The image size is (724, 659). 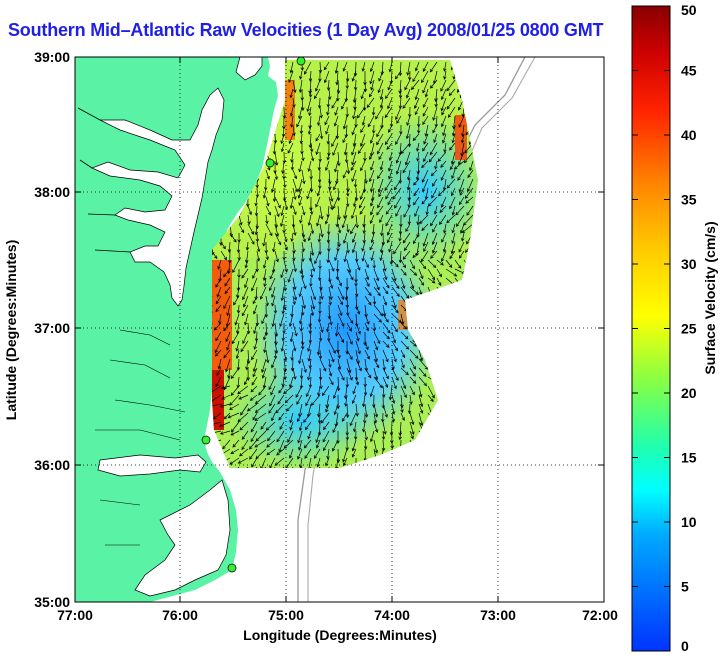 I want to click on delaware-bay, so click(x=249, y=69).